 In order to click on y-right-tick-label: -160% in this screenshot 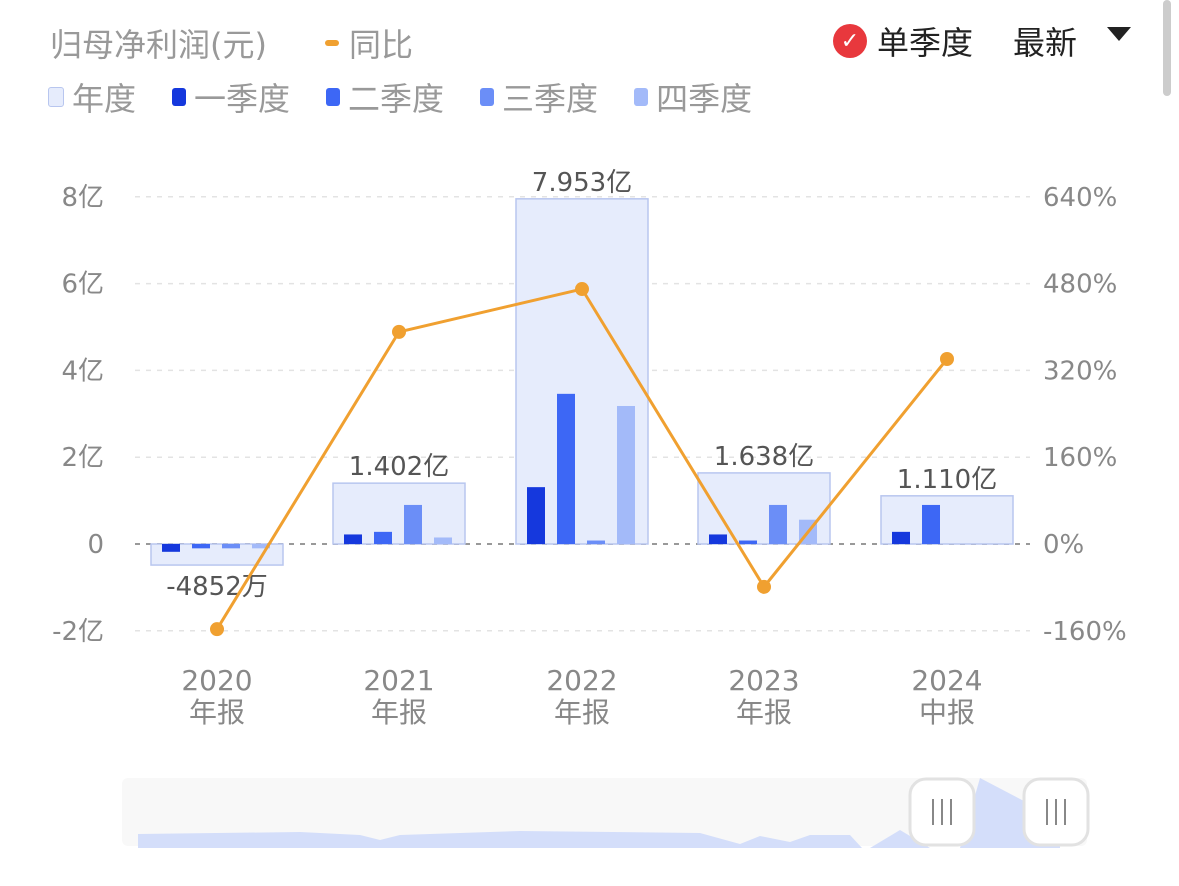, I will do `click(1085, 632)`.